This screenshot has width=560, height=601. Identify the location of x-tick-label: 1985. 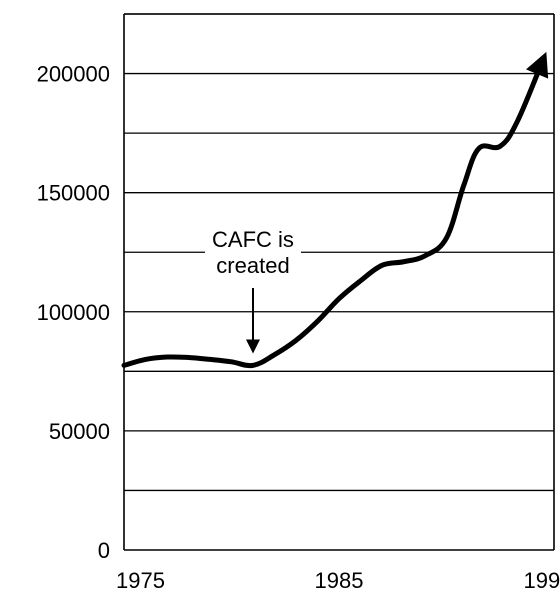
(339, 580).